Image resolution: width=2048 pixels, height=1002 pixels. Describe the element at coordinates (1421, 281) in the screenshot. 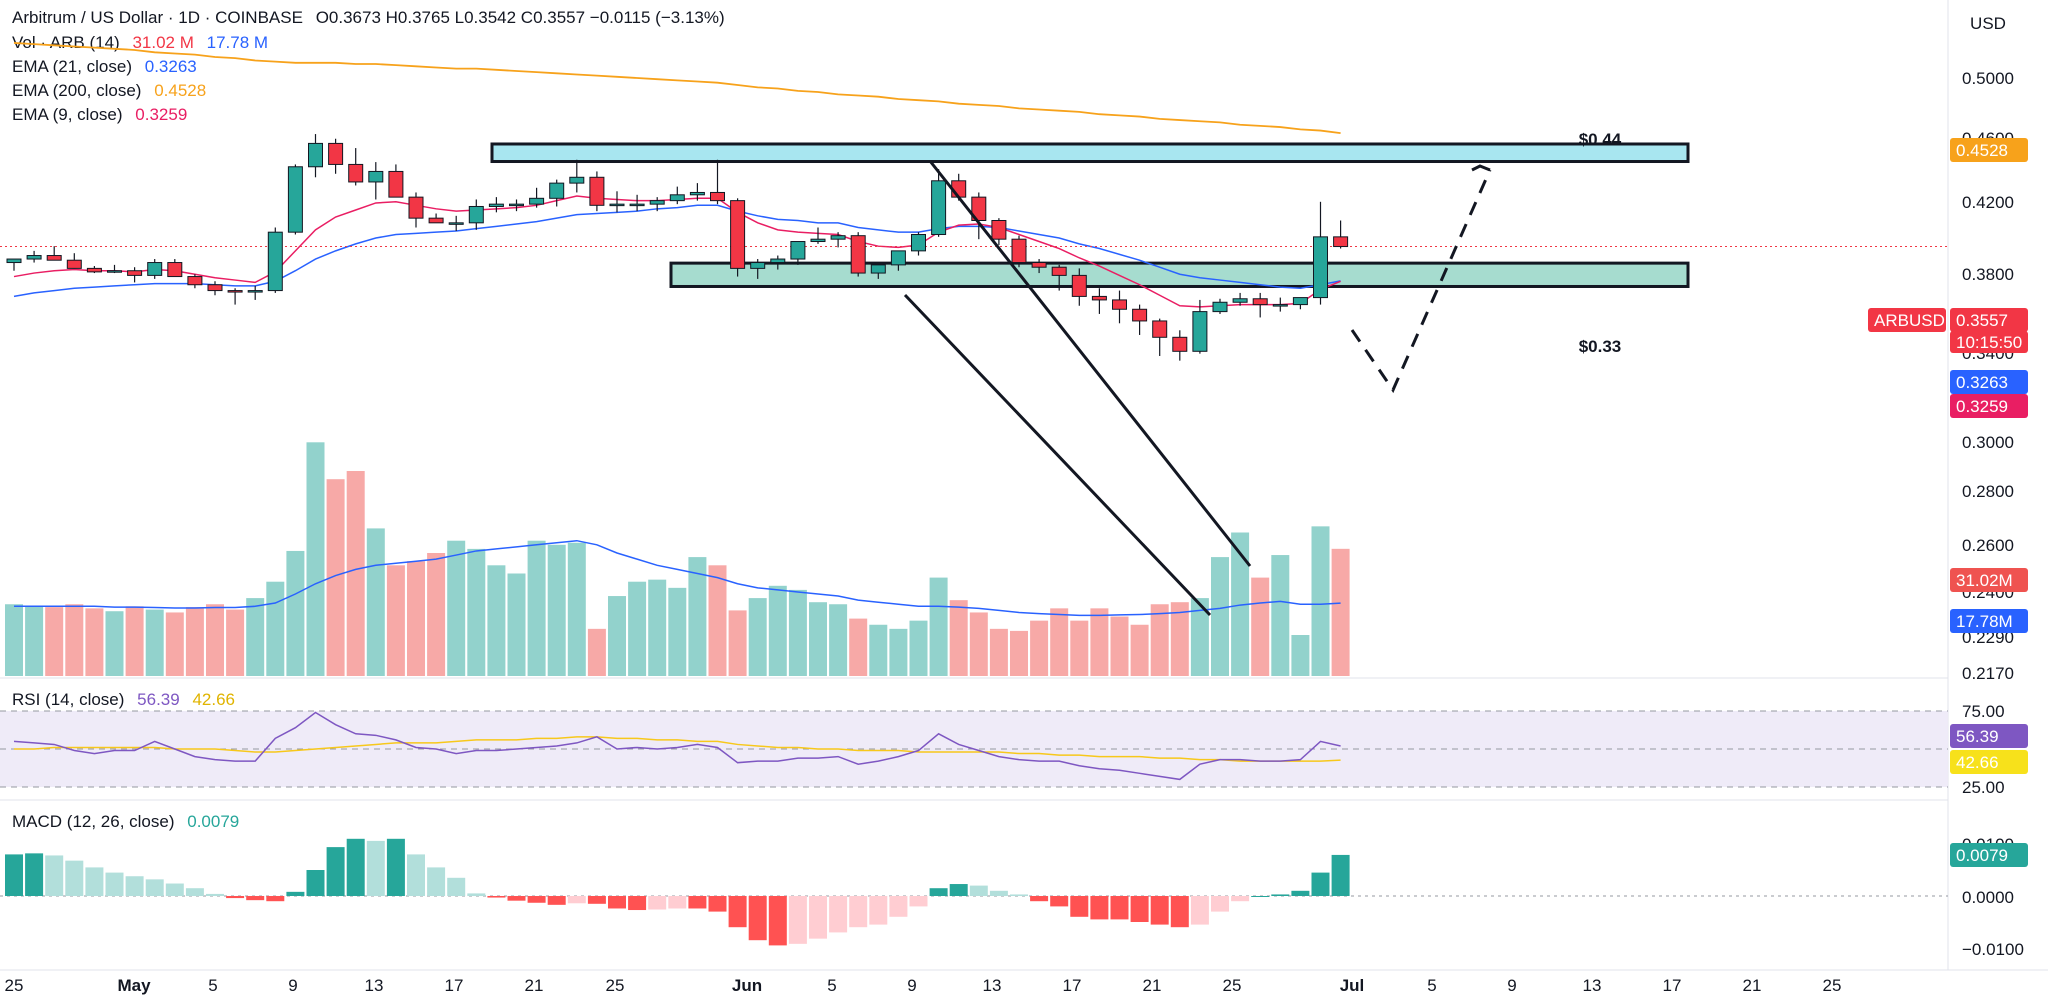

I see `projection-path` at that location.